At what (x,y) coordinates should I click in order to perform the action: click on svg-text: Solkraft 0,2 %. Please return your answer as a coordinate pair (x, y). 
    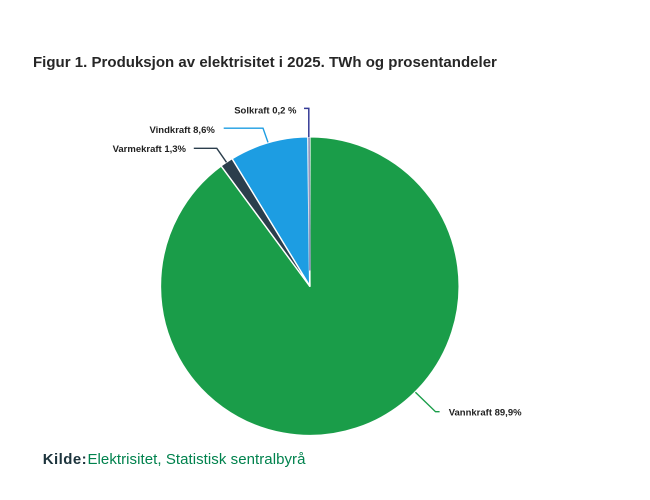
    Looking at the image, I should click on (265, 111).